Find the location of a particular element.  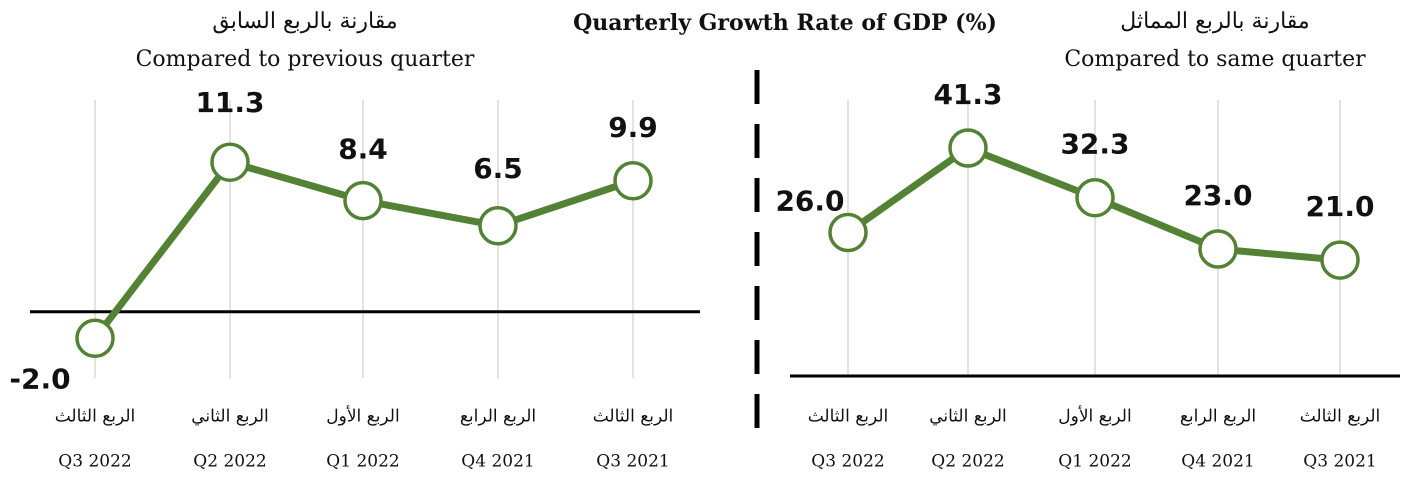

data-label: 11.3 is located at coordinates (229, 102).